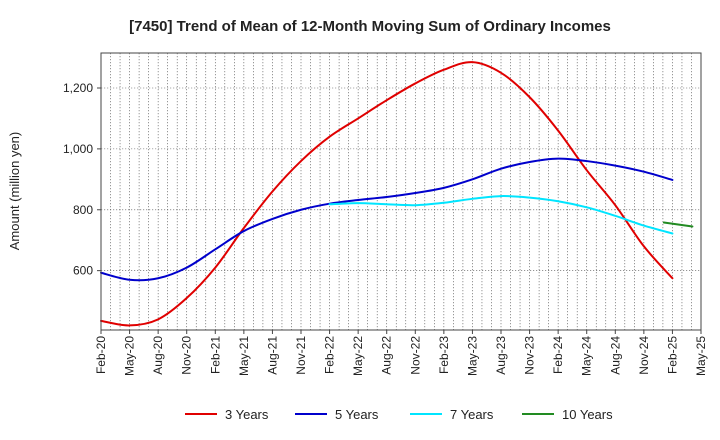 The image size is (720, 440). What do you see at coordinates (644, 355) in the screenshot?
I see `x-tick-label: Nov-24` at bounding box center [644, 355].